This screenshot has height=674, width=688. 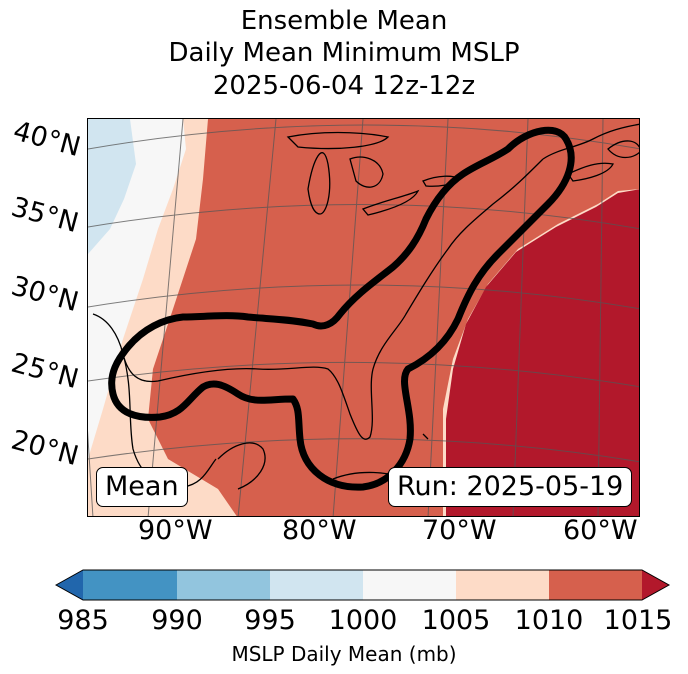 What do you see at coordinates (459, 530) in the screenshot?
I see `lon-label-70: 70°W` at bounding box center [459, 530].